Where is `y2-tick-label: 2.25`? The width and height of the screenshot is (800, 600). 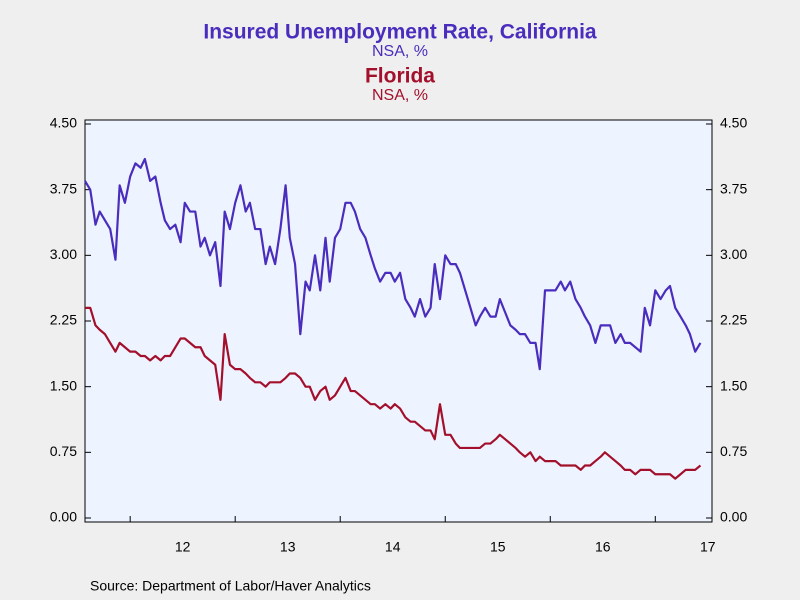 y2-tick-label: 2.25 is located at coordinates (733, 320).